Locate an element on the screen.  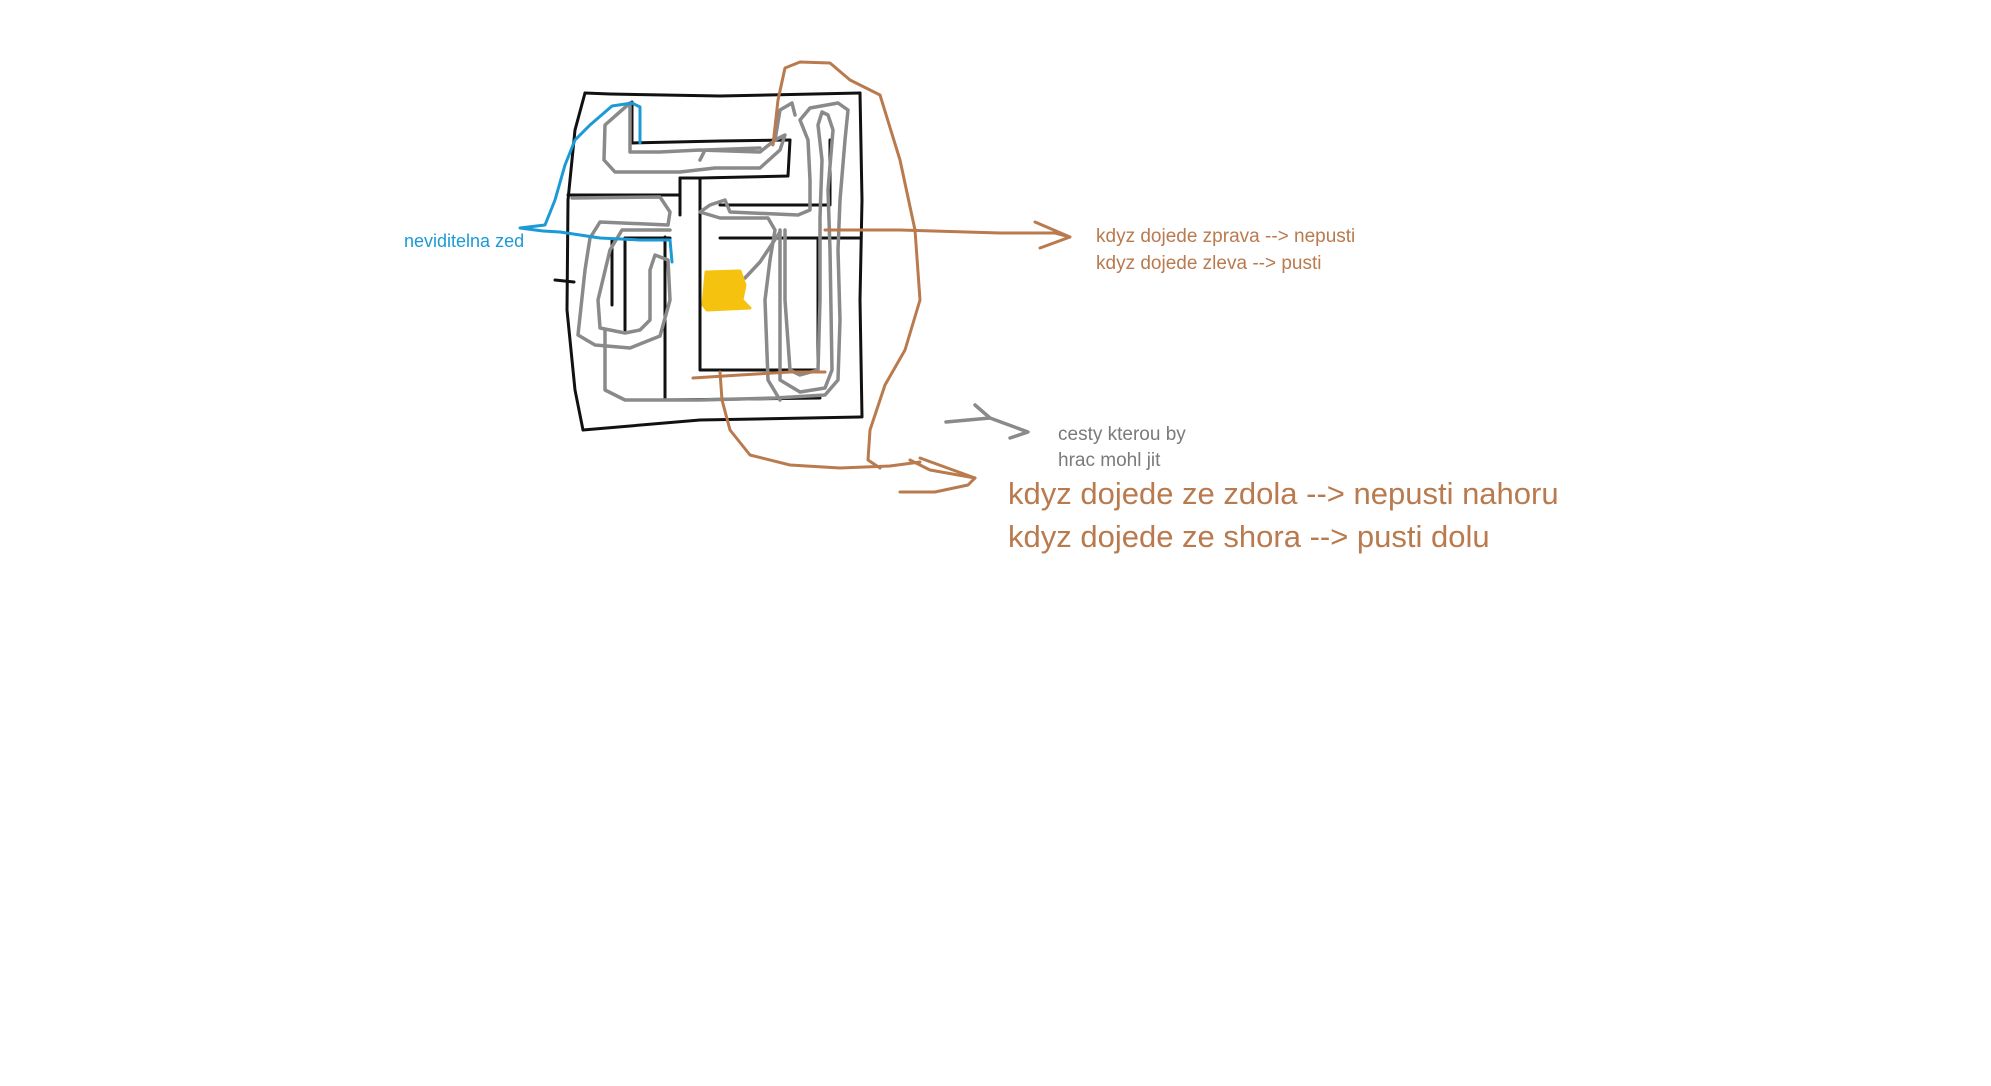
player-paths-label-line2: hrac mohl jit is located at coordinates (1109, 460).